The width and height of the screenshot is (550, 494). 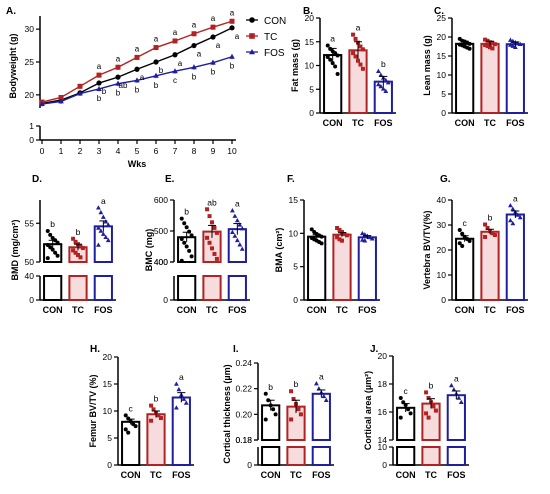 I want to click on panel-label: D., so click(x=37, y=179).